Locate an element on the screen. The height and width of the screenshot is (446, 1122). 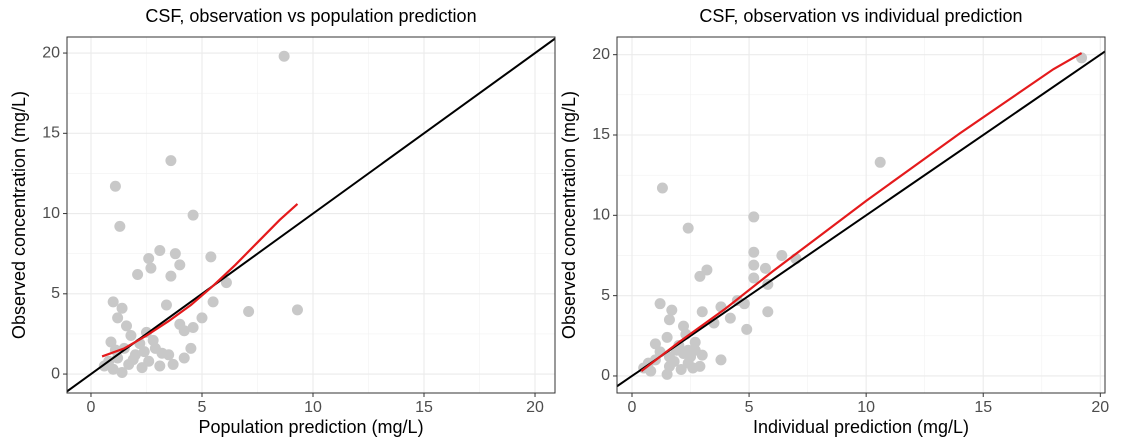
x-axis-label: Individual prediction (mg/L) is located at coordinates (861, 427).